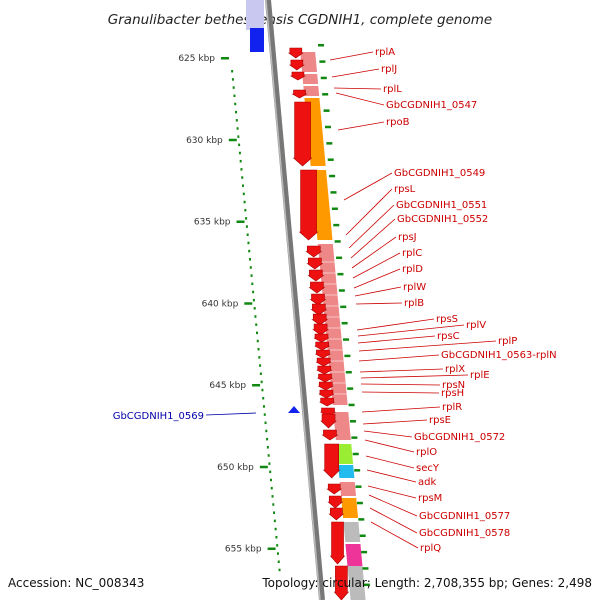  I want to click on gene-label: rplP, so click(507, 341).